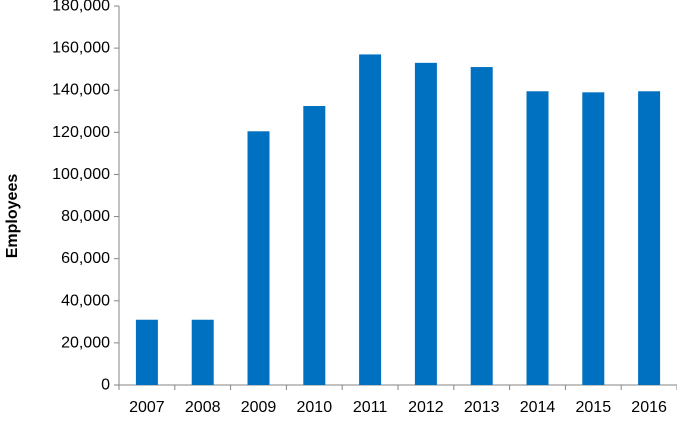 The width and height of the screenshot is (677, 421). I want to click on x-tick-label: 2016, so click(649, 407).